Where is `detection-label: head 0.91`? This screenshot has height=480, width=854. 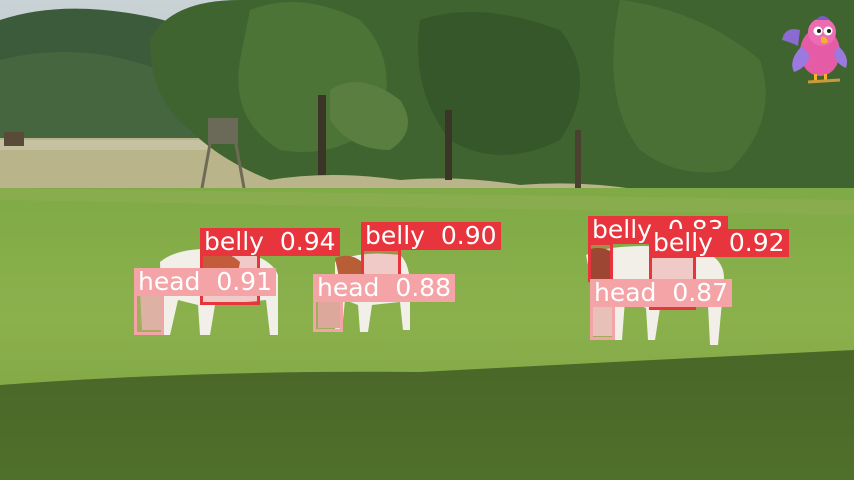 detection-label: head 0.91 is located at coordinates (205, 282).